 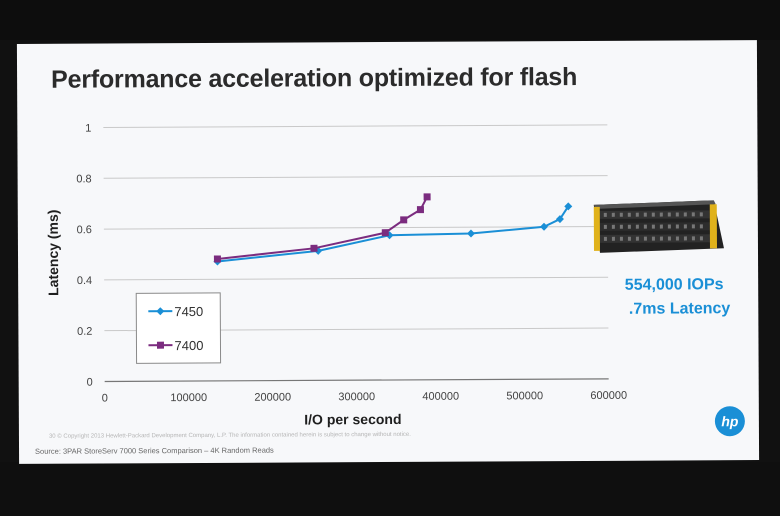 What do you see at coordinates (608, 396) in the screenshot?
I see `x-tick-label: 600000` at bounding box center [608, 396].